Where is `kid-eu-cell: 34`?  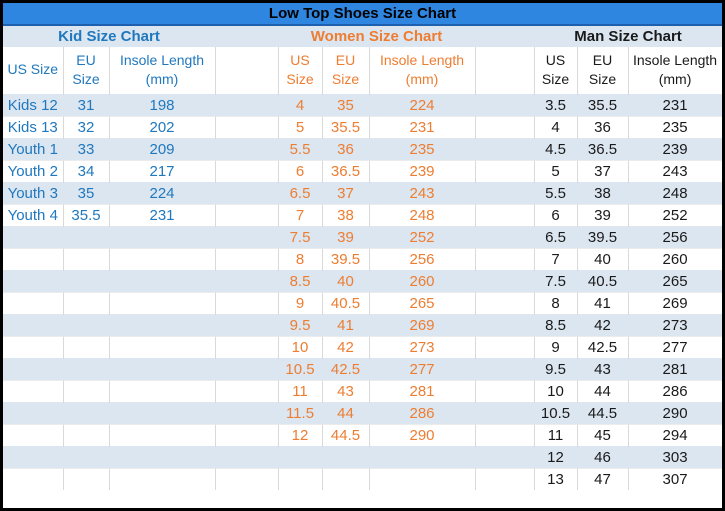
kid-eu-cell: 34 is located at coordinates (86, 170).